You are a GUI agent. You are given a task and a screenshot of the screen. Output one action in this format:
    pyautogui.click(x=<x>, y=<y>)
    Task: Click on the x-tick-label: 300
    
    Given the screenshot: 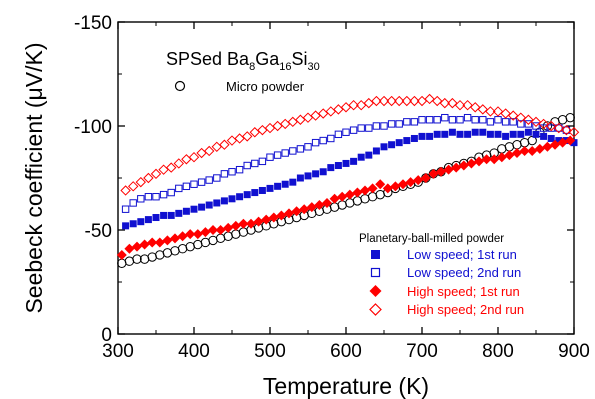 What is the action you would take?
    pyautogui.click(x=118, y=351)
    